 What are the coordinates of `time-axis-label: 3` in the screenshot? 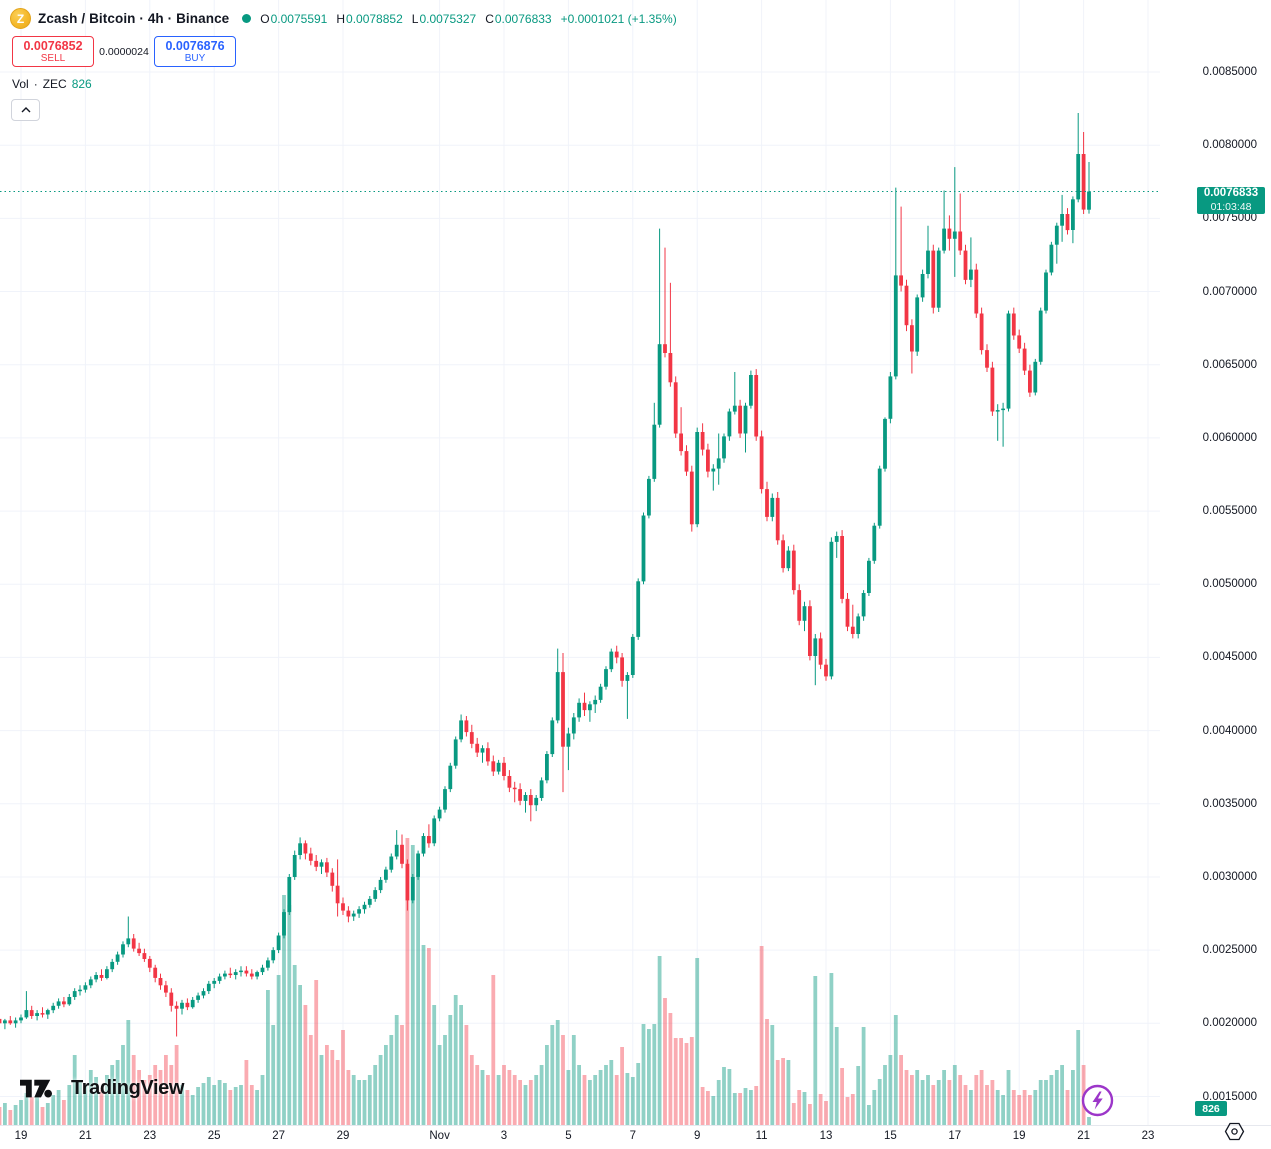 It's located at (504, 1136).